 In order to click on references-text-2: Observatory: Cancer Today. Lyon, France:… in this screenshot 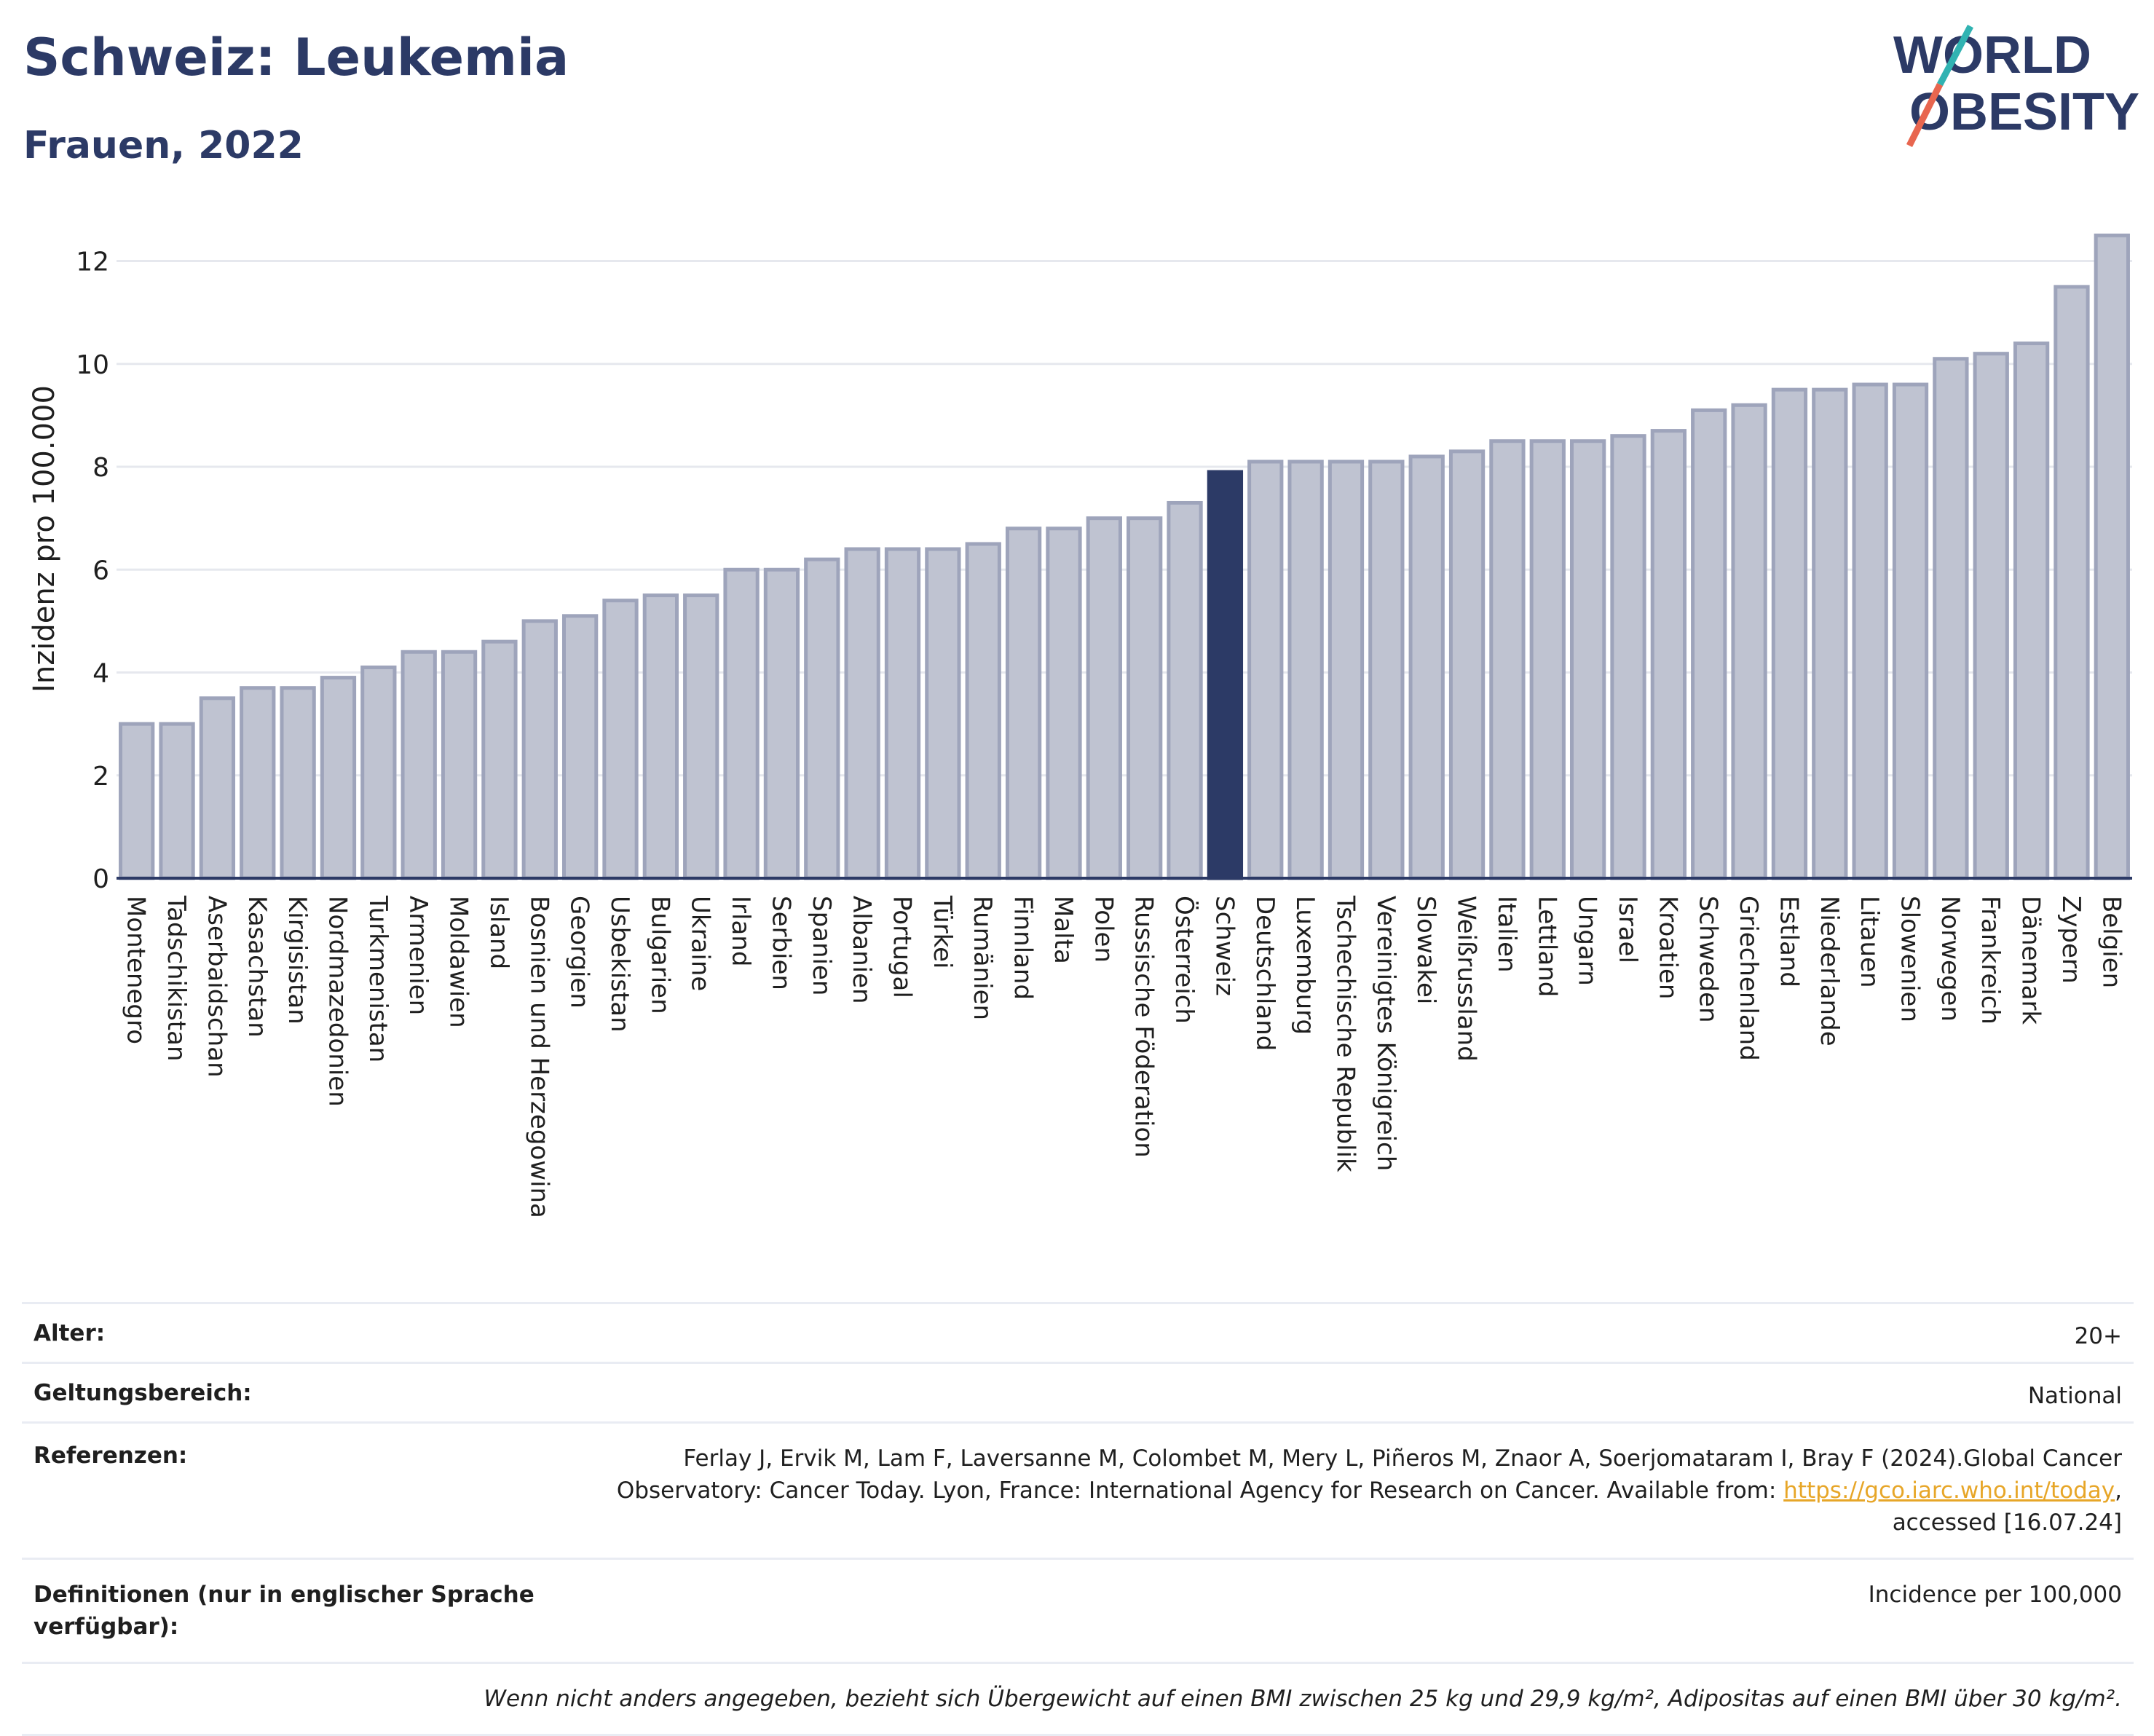, I will do `click(1200, 1490)`.